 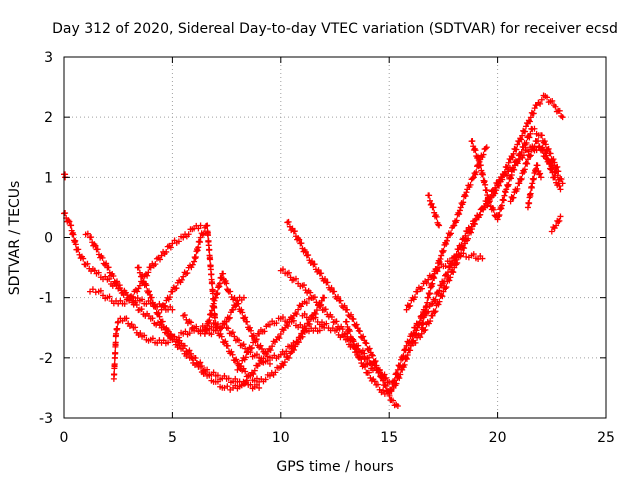 What do you see at coordinates (281, 438) in the screenshot?
I see `x-tick-label: 10` at bounding box center [281, 438].